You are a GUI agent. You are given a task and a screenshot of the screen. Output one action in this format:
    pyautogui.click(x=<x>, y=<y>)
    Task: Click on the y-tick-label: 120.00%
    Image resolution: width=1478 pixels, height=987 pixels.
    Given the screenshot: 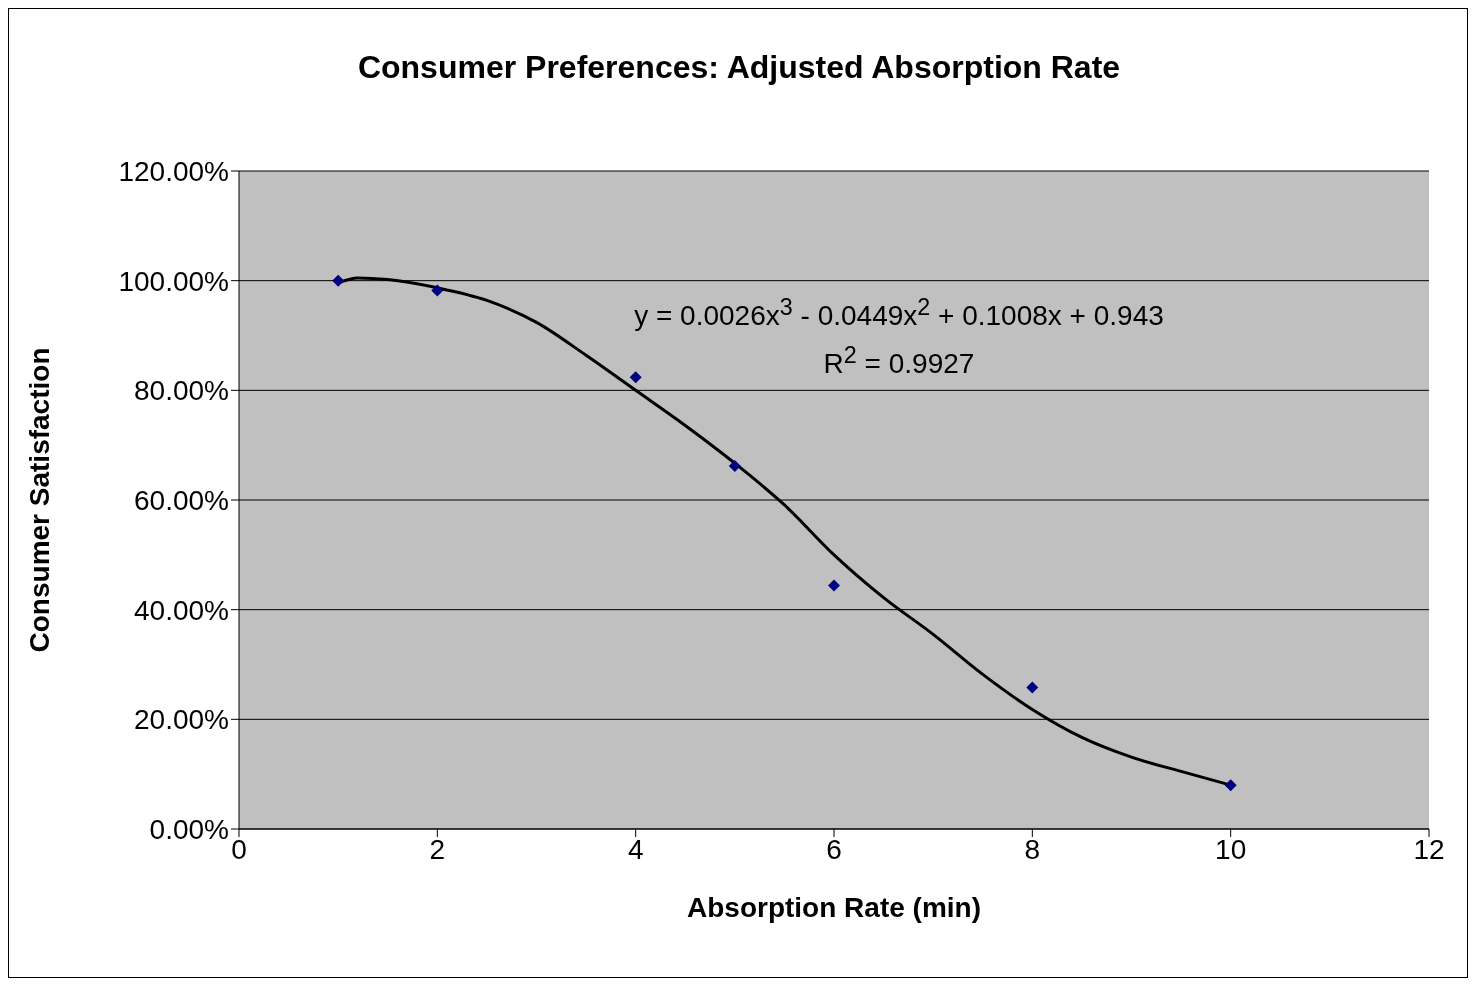 What is the action you would take?
    pyautogui.click(x=173, y=171)
    